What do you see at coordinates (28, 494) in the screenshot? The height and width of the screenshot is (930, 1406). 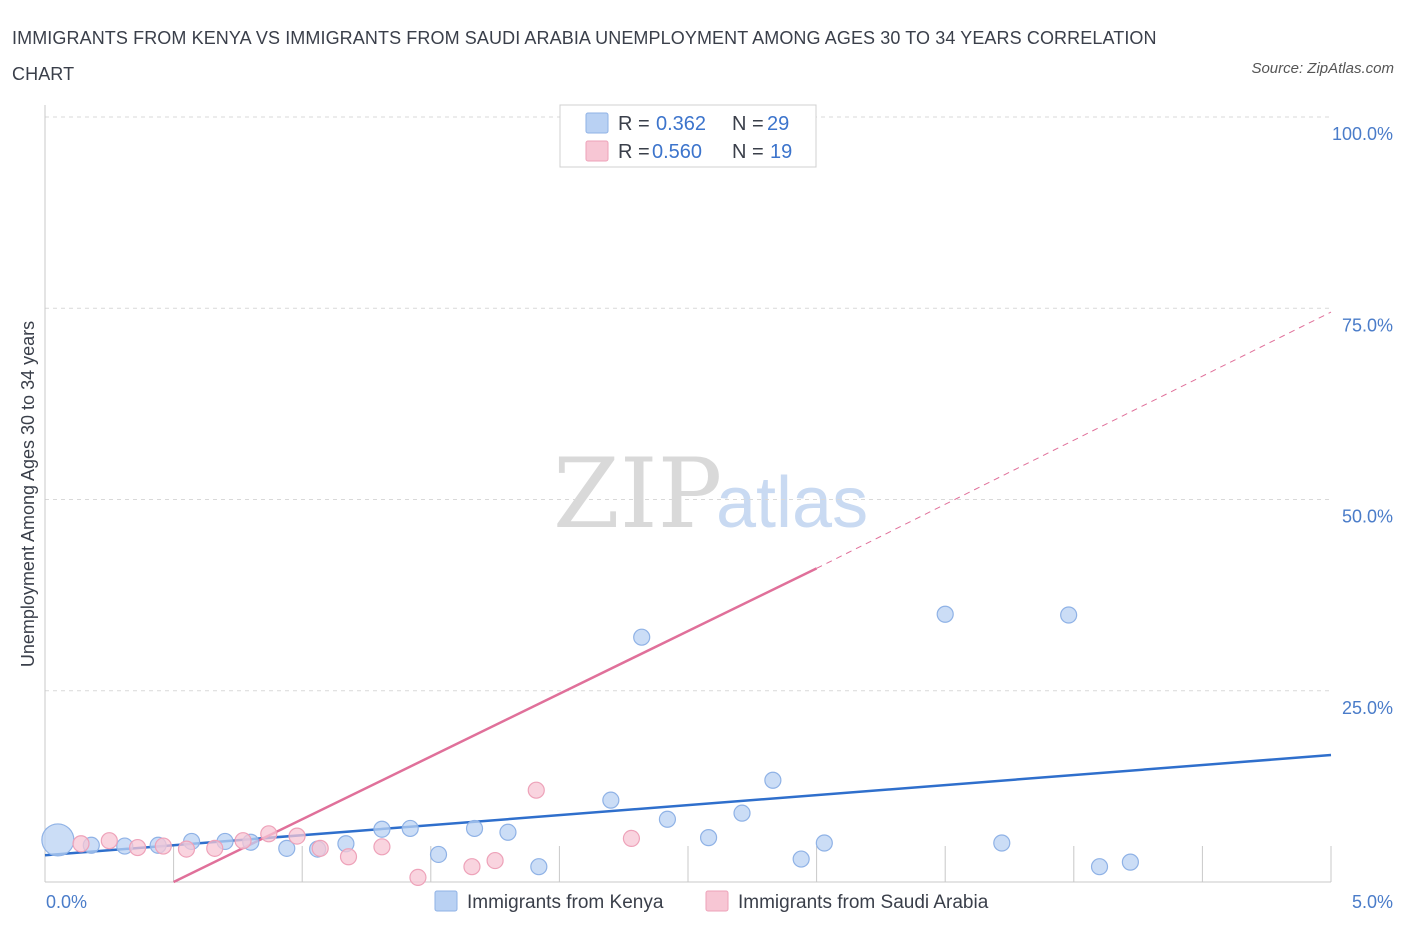 I see `y-axis-label: Unemployment Among Ages 30 to 34 years` at bounding box center [28, 494].